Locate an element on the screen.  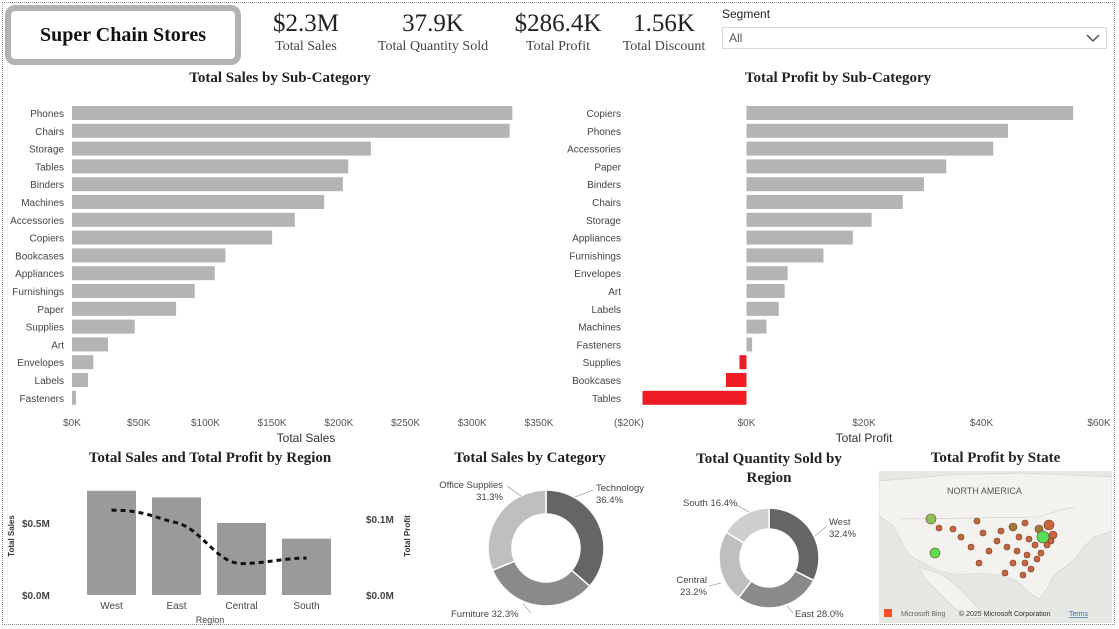
x-axis-title: Total Sales is located at coordinates (306, 438).